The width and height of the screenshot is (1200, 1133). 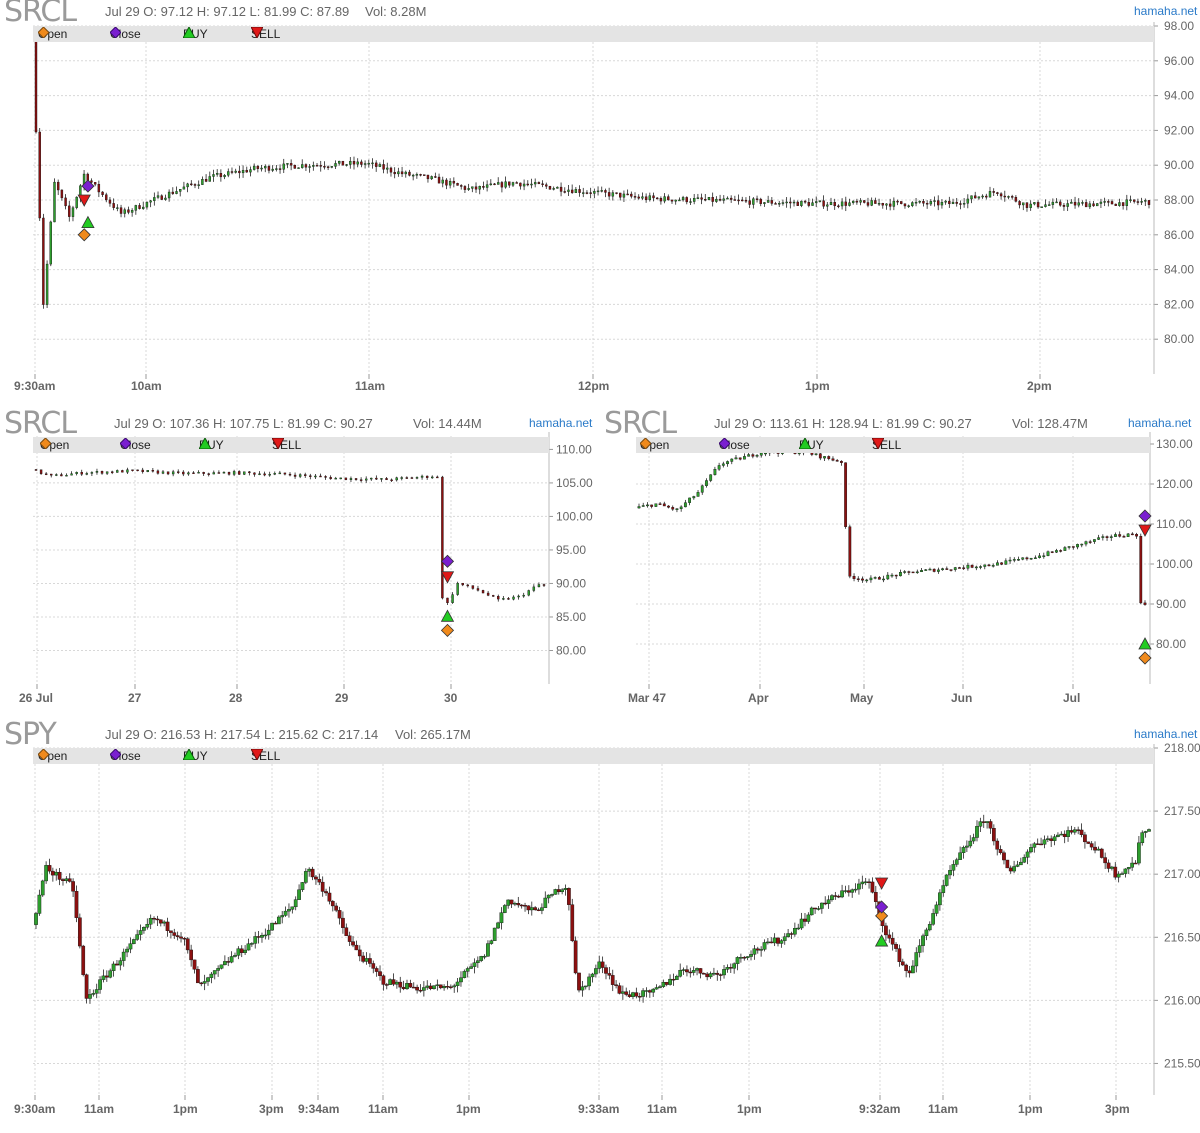 I want to click on x-tick-label: 9:34am, so click(x=318, y=1109).